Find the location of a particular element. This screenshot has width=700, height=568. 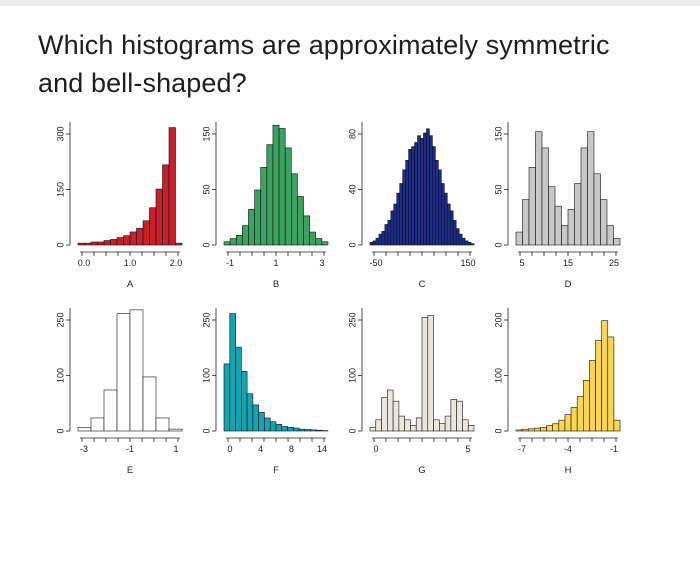

histogram-label: F is located at coordinates (276, 470).